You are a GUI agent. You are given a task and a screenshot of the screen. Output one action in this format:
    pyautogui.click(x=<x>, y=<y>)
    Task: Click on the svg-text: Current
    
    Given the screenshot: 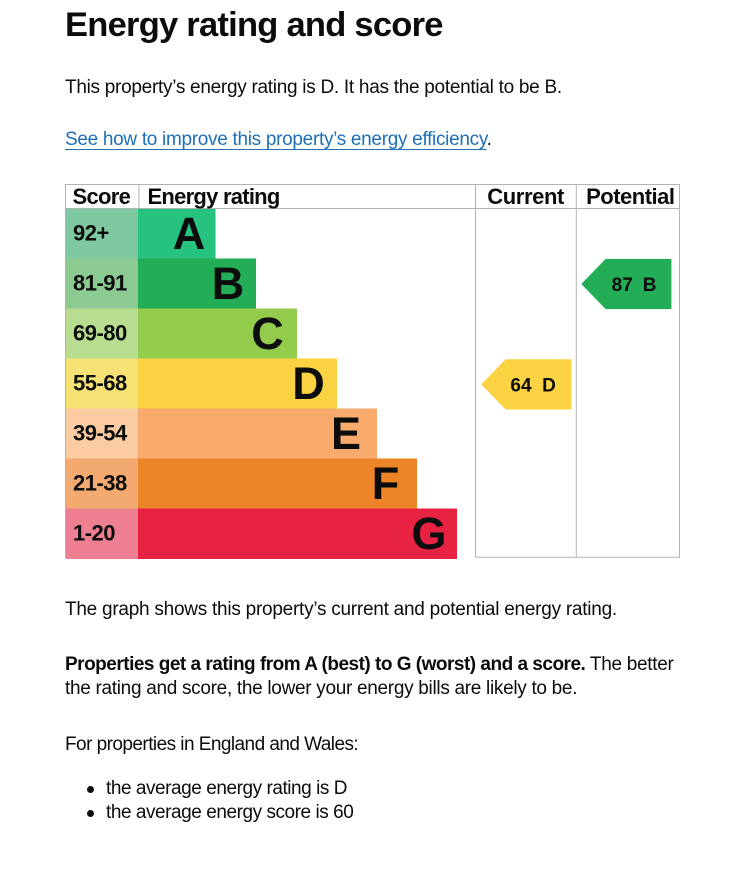 What is the action you would take?
    pyautogui.click(x=526, y=196)
    